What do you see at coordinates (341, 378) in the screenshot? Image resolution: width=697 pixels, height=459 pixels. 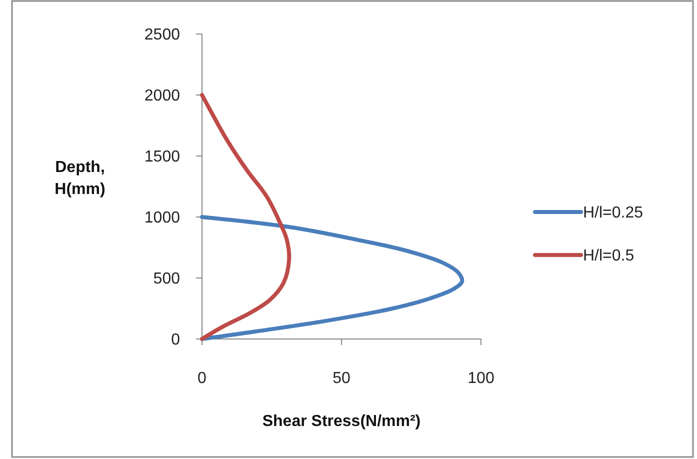 I see `x-tick-label: 50` at bounding box center [341, 378].